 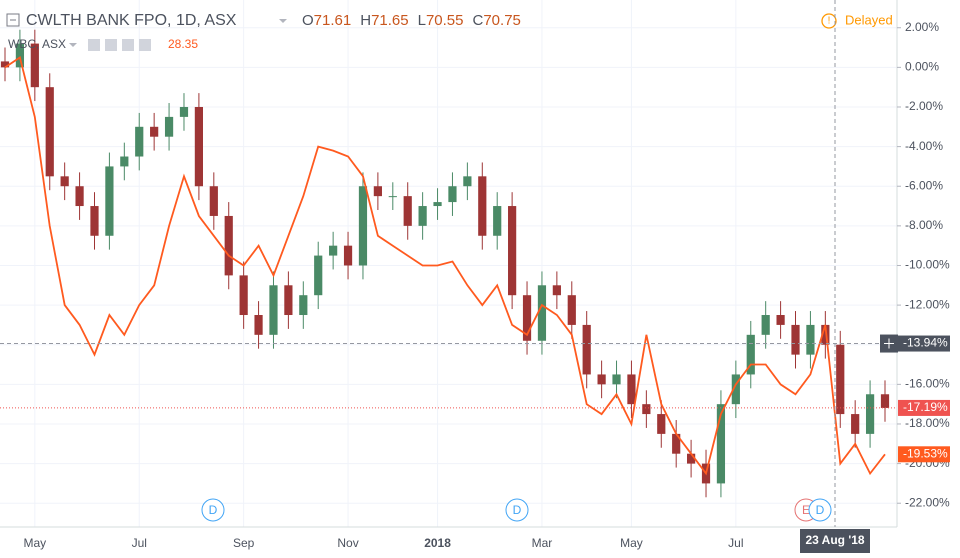 I want to click on event-label: E, so click(x=806, y=510).